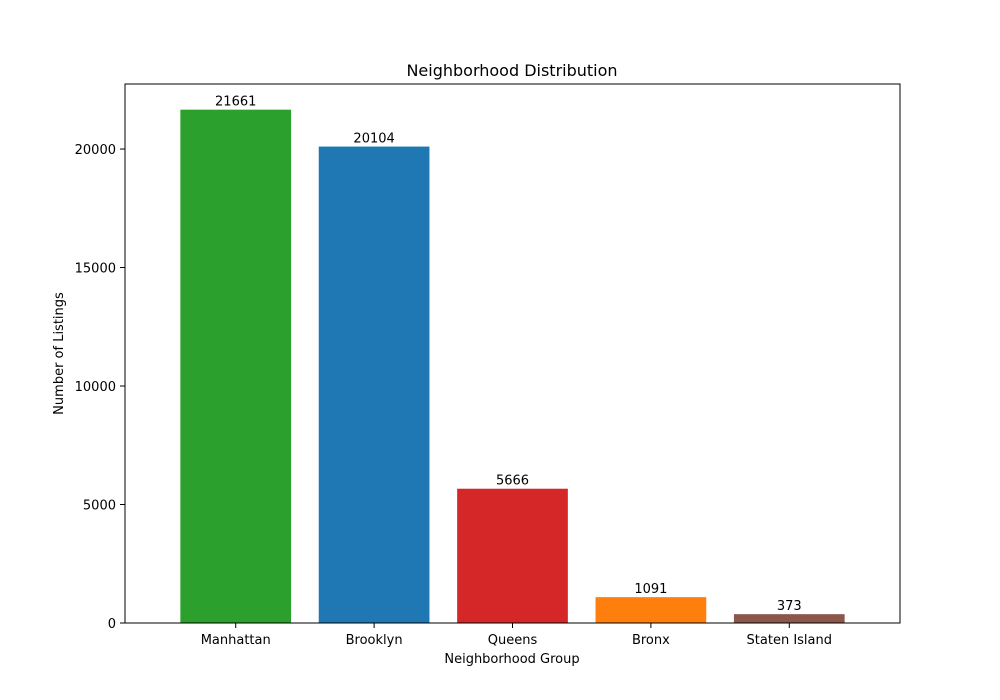 The height and width of the screenshot is (700, 1000). What do you see at coordinates (236, 366) in the screenshot?
I see `bar-manhattan` at bounding box center [236, 366].